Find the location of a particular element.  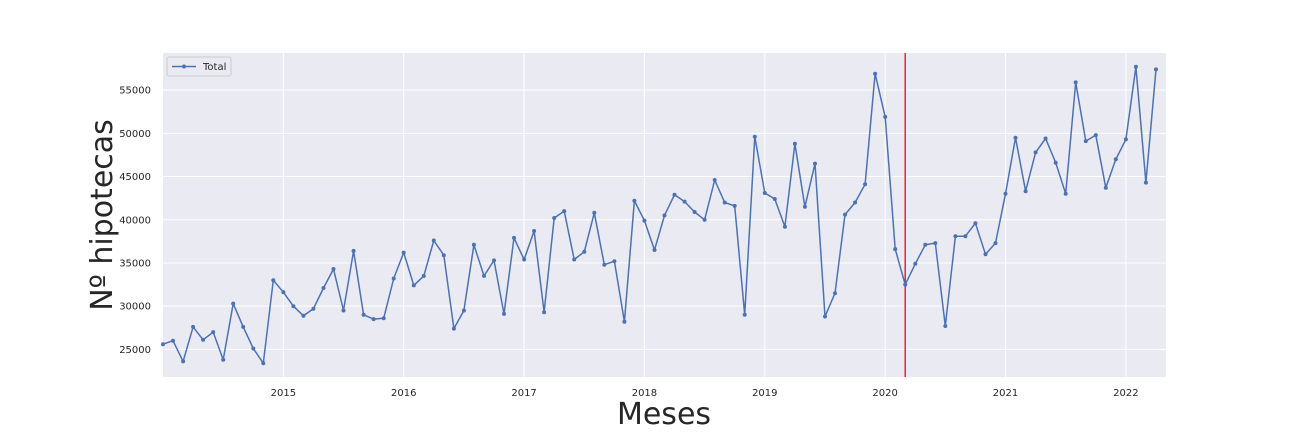

x-tick-label: 2022 is located at coordinates (1125, 393).